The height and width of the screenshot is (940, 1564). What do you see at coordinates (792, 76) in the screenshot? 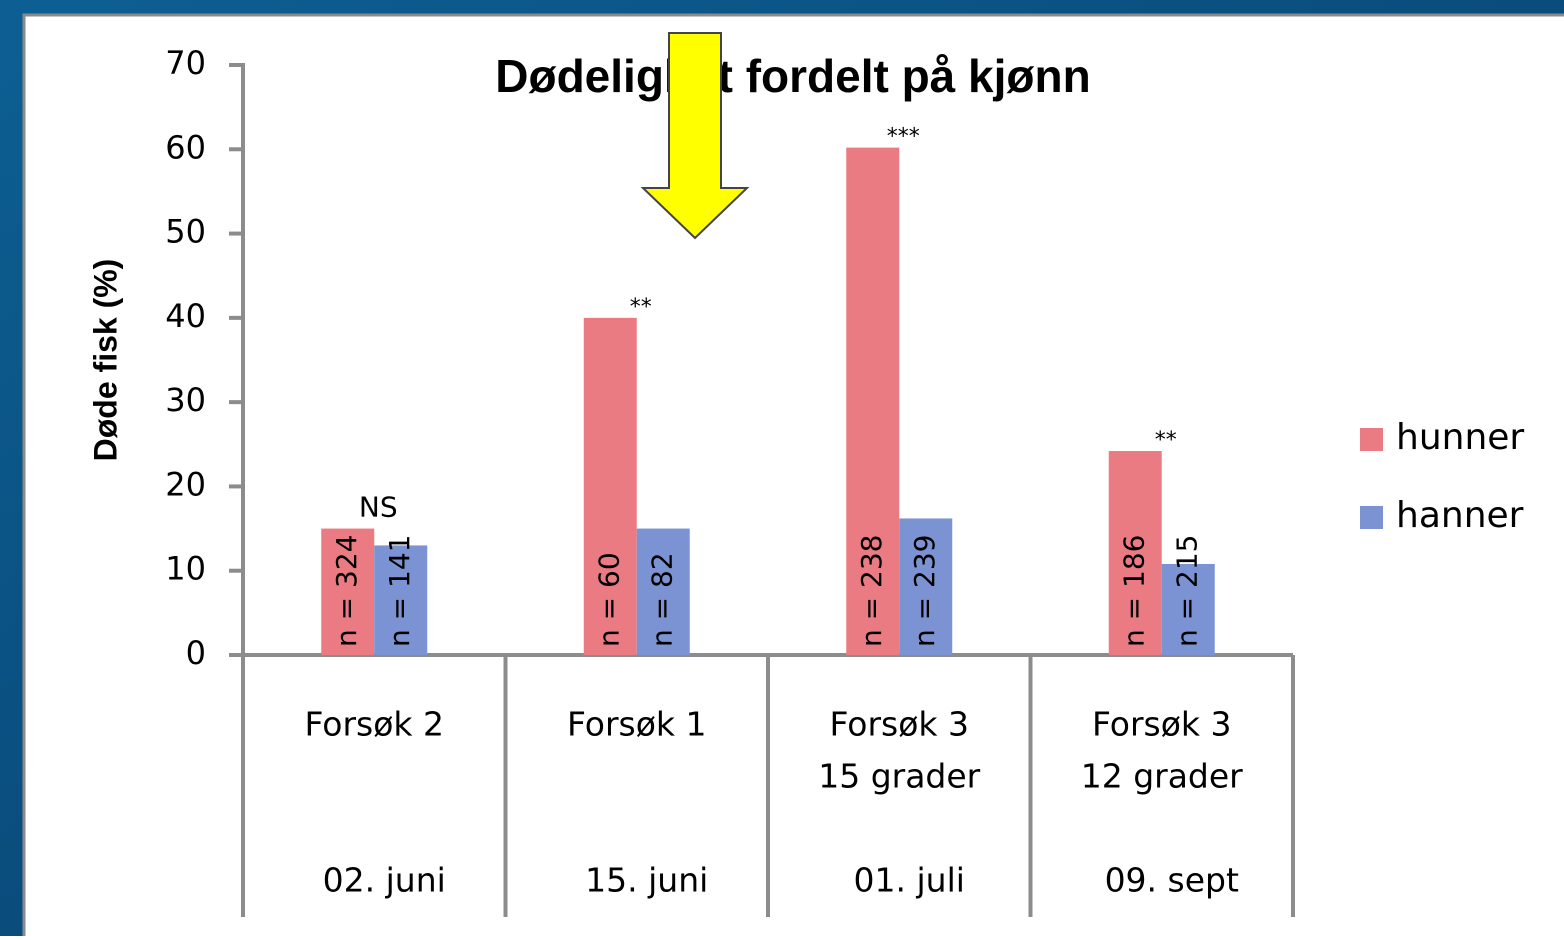
I see `chart-title: Dødelighet fordelt på kjønn` at bounding box center [792, 76].